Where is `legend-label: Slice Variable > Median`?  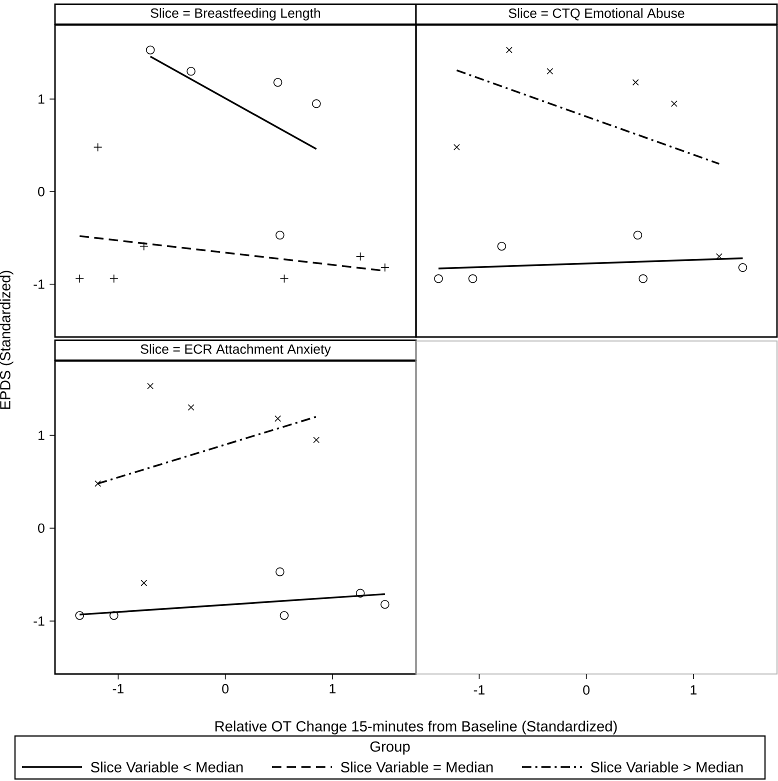
legend-label: Slice Variable > Median is located at coordinates (666, 767).